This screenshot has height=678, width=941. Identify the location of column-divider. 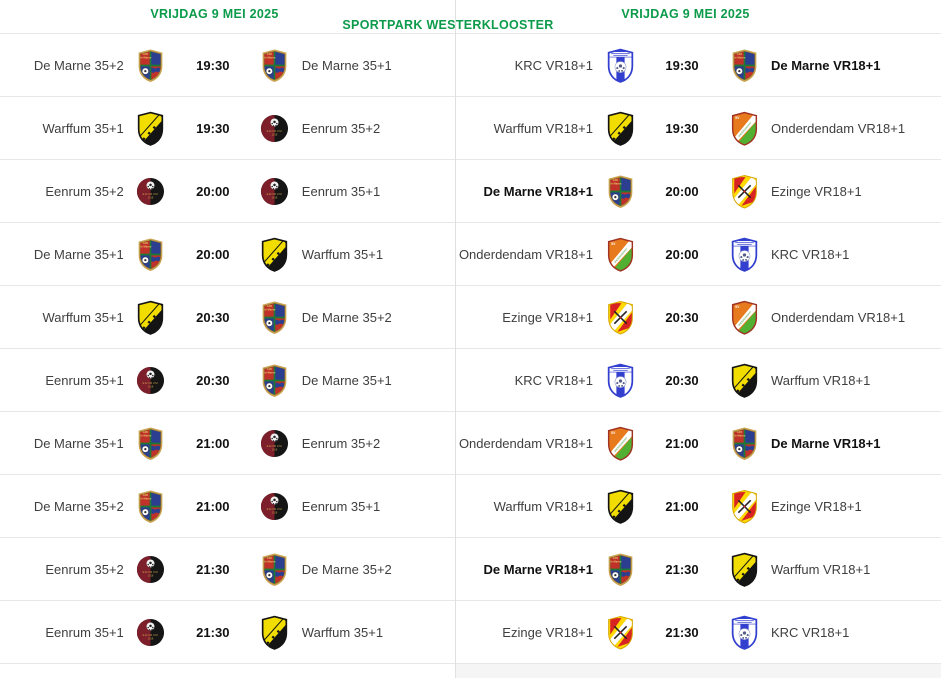
(455, 339).